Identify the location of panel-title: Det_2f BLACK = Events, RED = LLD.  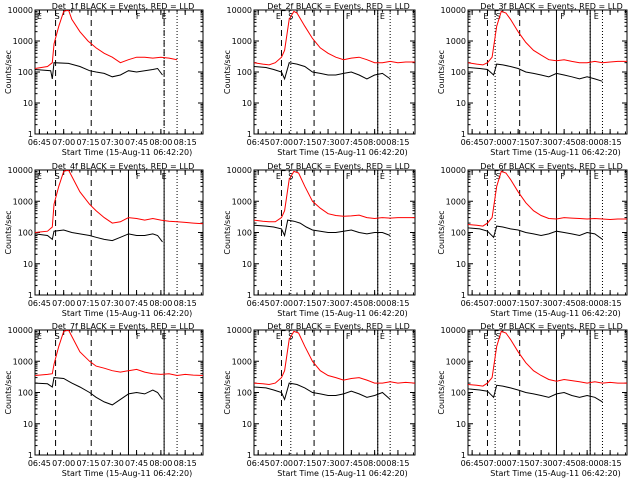
(338, 6).